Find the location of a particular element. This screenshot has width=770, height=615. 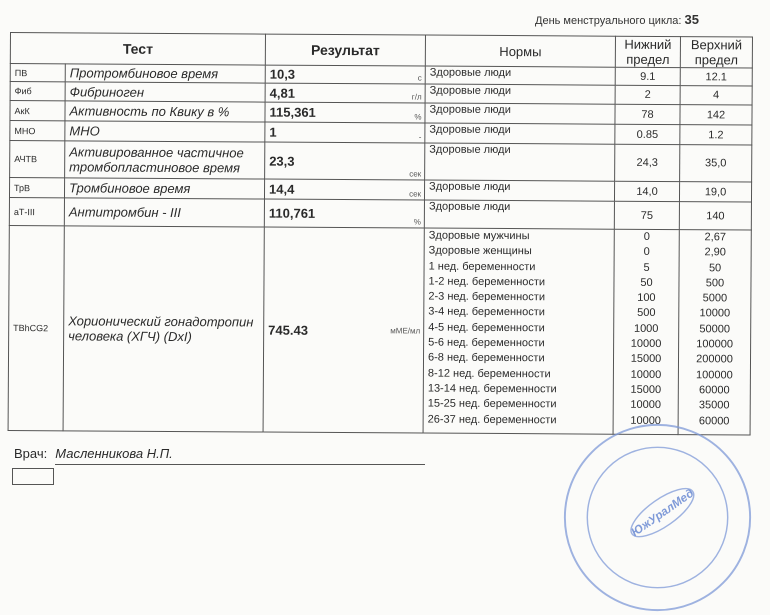

test-unit: мМЕ/мл is located at coordinates (405, 331).